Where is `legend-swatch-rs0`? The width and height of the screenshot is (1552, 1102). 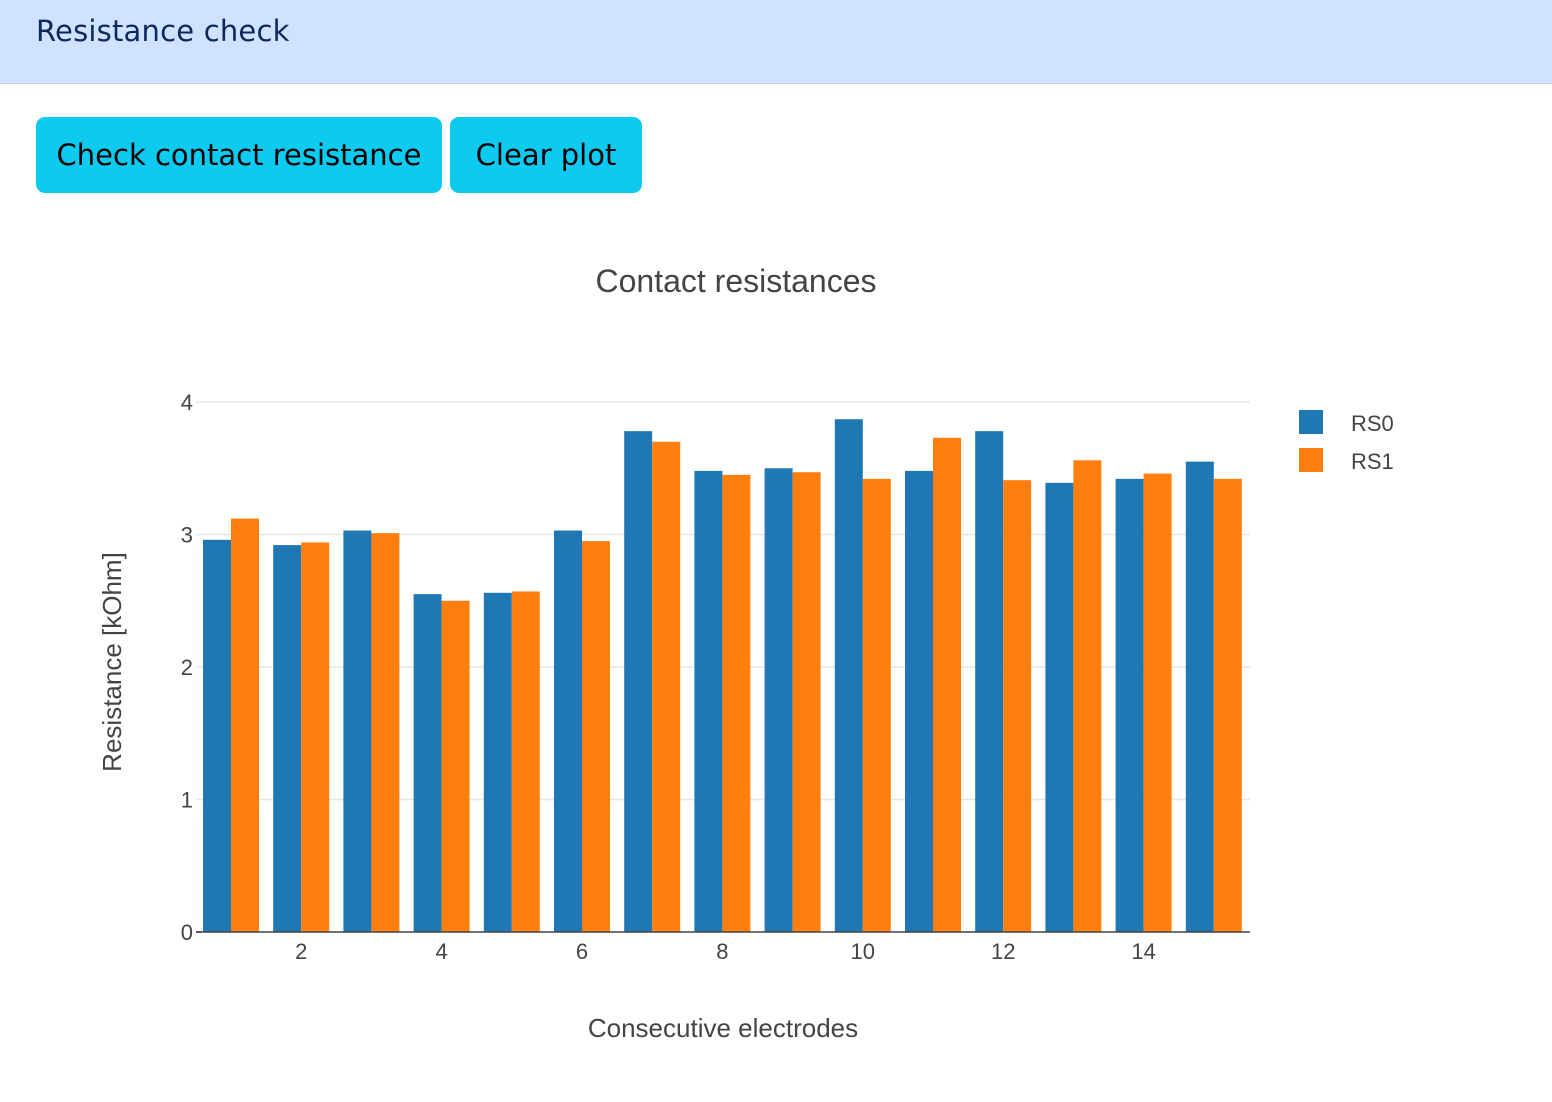
legend-swatch-rs0 is located at coordinates (1311, 422).